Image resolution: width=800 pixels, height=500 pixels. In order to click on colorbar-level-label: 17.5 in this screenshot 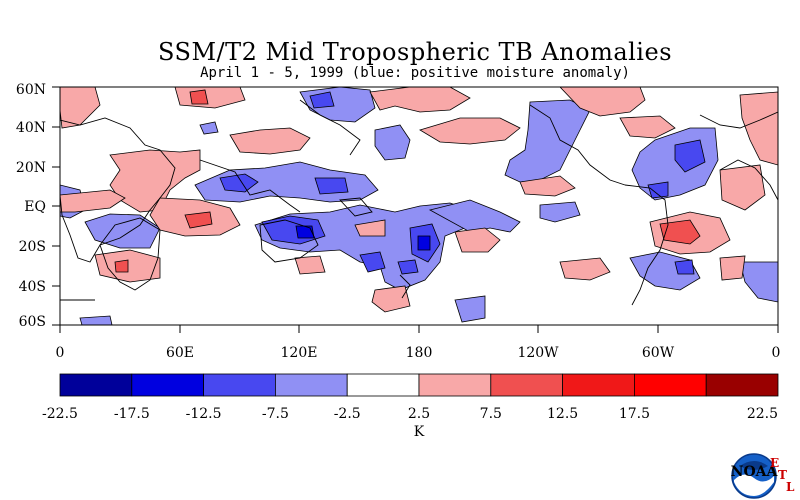, I will do `click(634, 414)`.